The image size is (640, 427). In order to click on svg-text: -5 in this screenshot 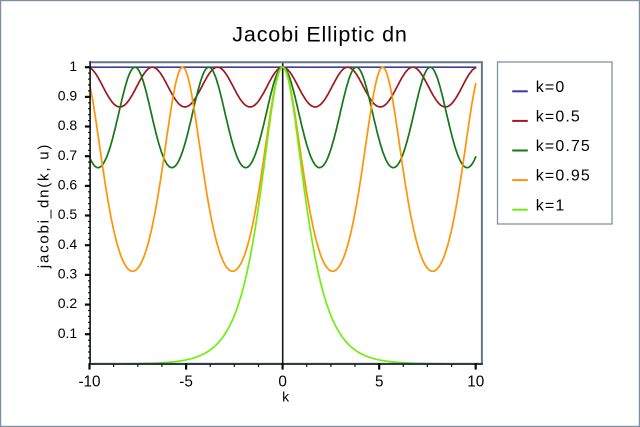, I will do `click(186, 381)`.